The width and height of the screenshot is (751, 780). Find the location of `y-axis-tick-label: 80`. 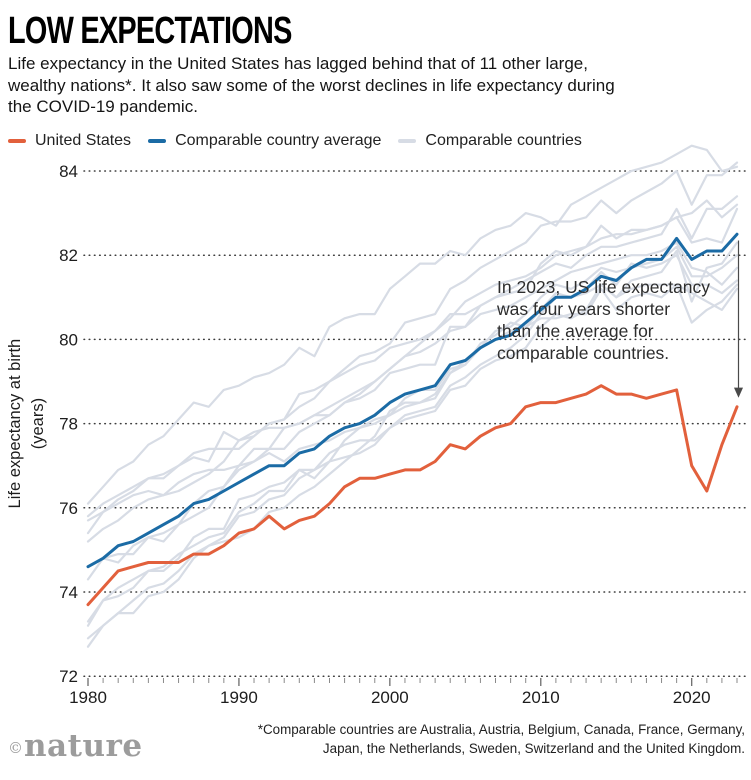

y-axis-tick-label: 80 is located at coordinates (68, 339).